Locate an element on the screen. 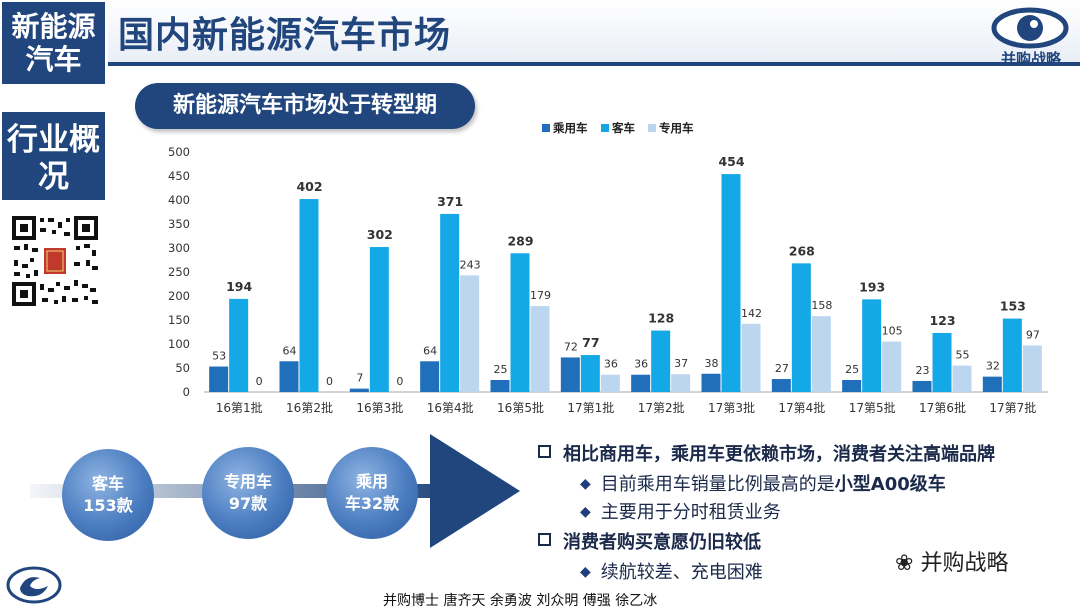 The height and width of the screenshot is (610, 1080). timeline-bubble-special-line1: 专用车 is located at coordinates (247, 481).